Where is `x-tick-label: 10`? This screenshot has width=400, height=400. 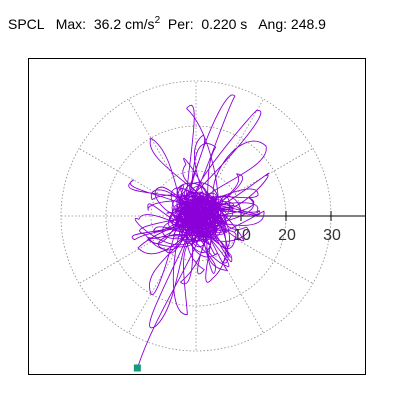
x-tick-label: 10 is located at coordinates (242, 235).